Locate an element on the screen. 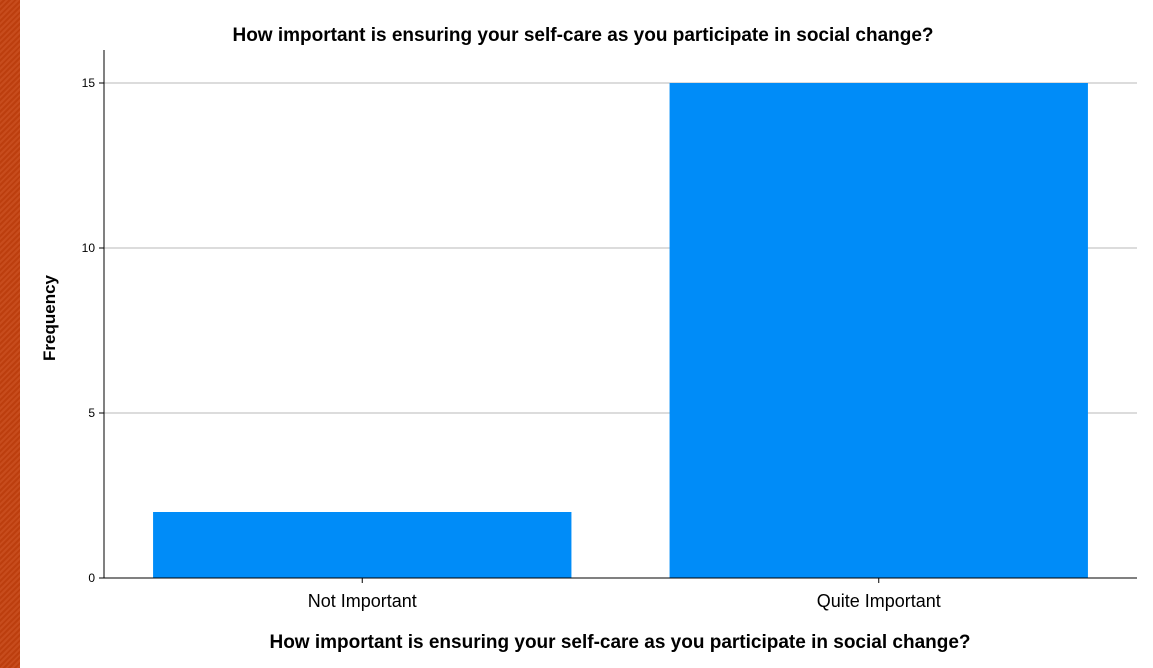  y-tick-label: 10 is located at coordinates (89, 248).